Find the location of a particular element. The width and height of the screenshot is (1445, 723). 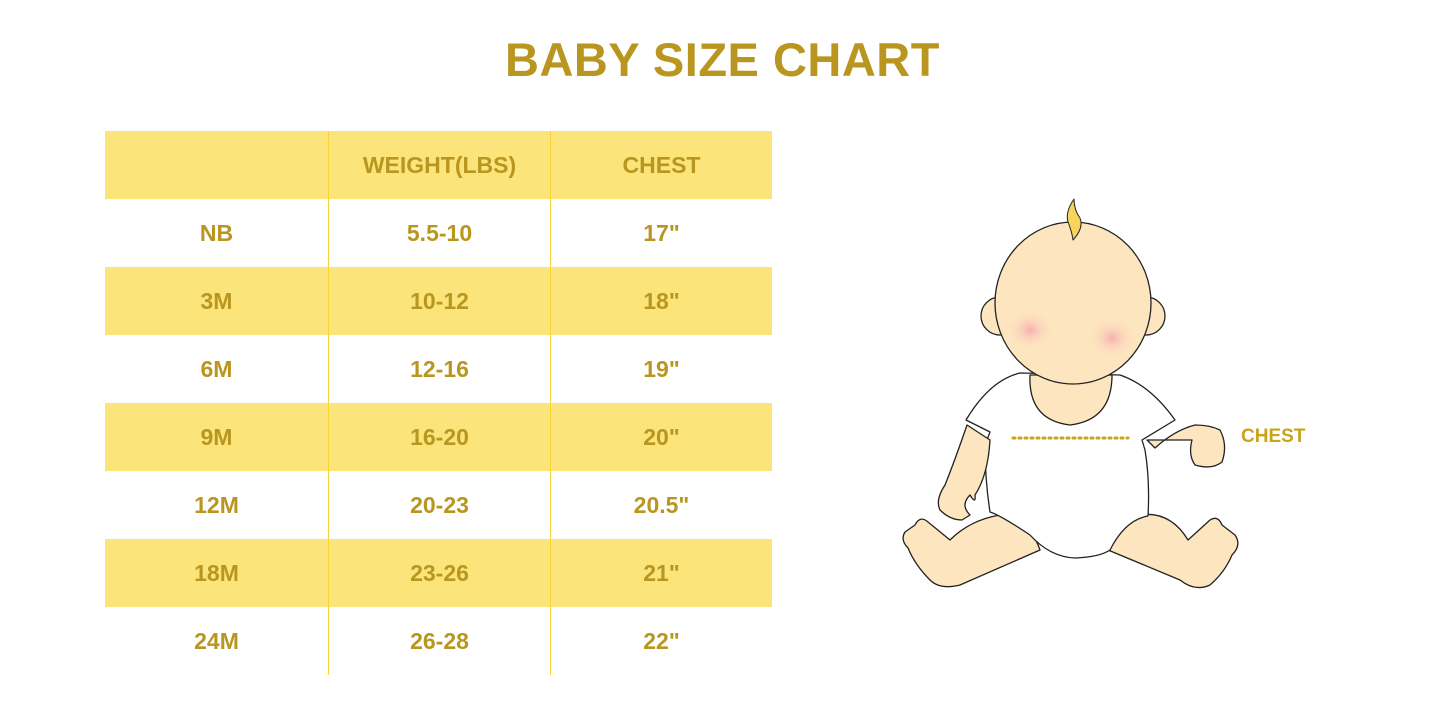

weight-cell: 5.5-10 is located at coordinates (439, 233).